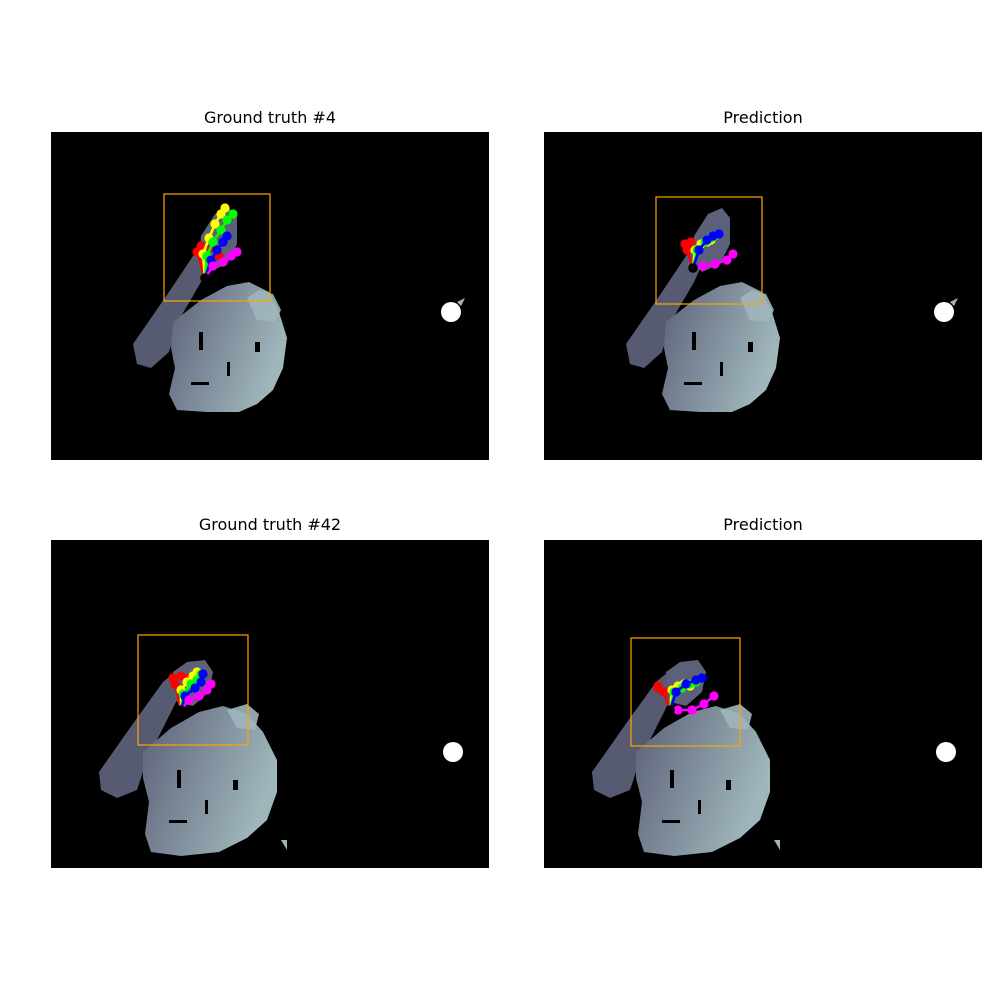 The height and width of the screenshot is (1000, 1000). What do you see at coordinates (270, 524) in the screenshot?
I see `panel-title-gt-42: Ground truth #42` at bounding box center [270, 524].